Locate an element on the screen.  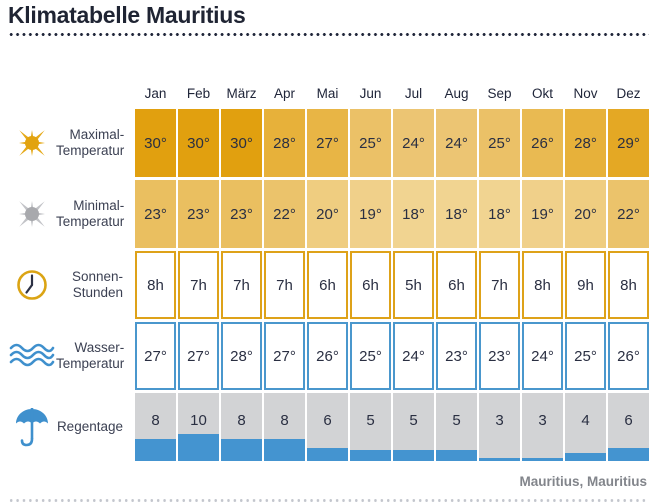
page-title: Klimatabelle Mauritius is located at coordinates (127, 15).